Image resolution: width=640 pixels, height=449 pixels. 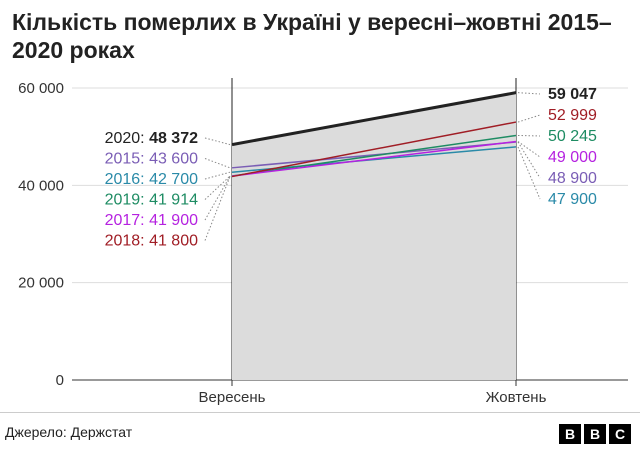 I want to click on bbc-logo: B B C, so click(x=595, y=434).